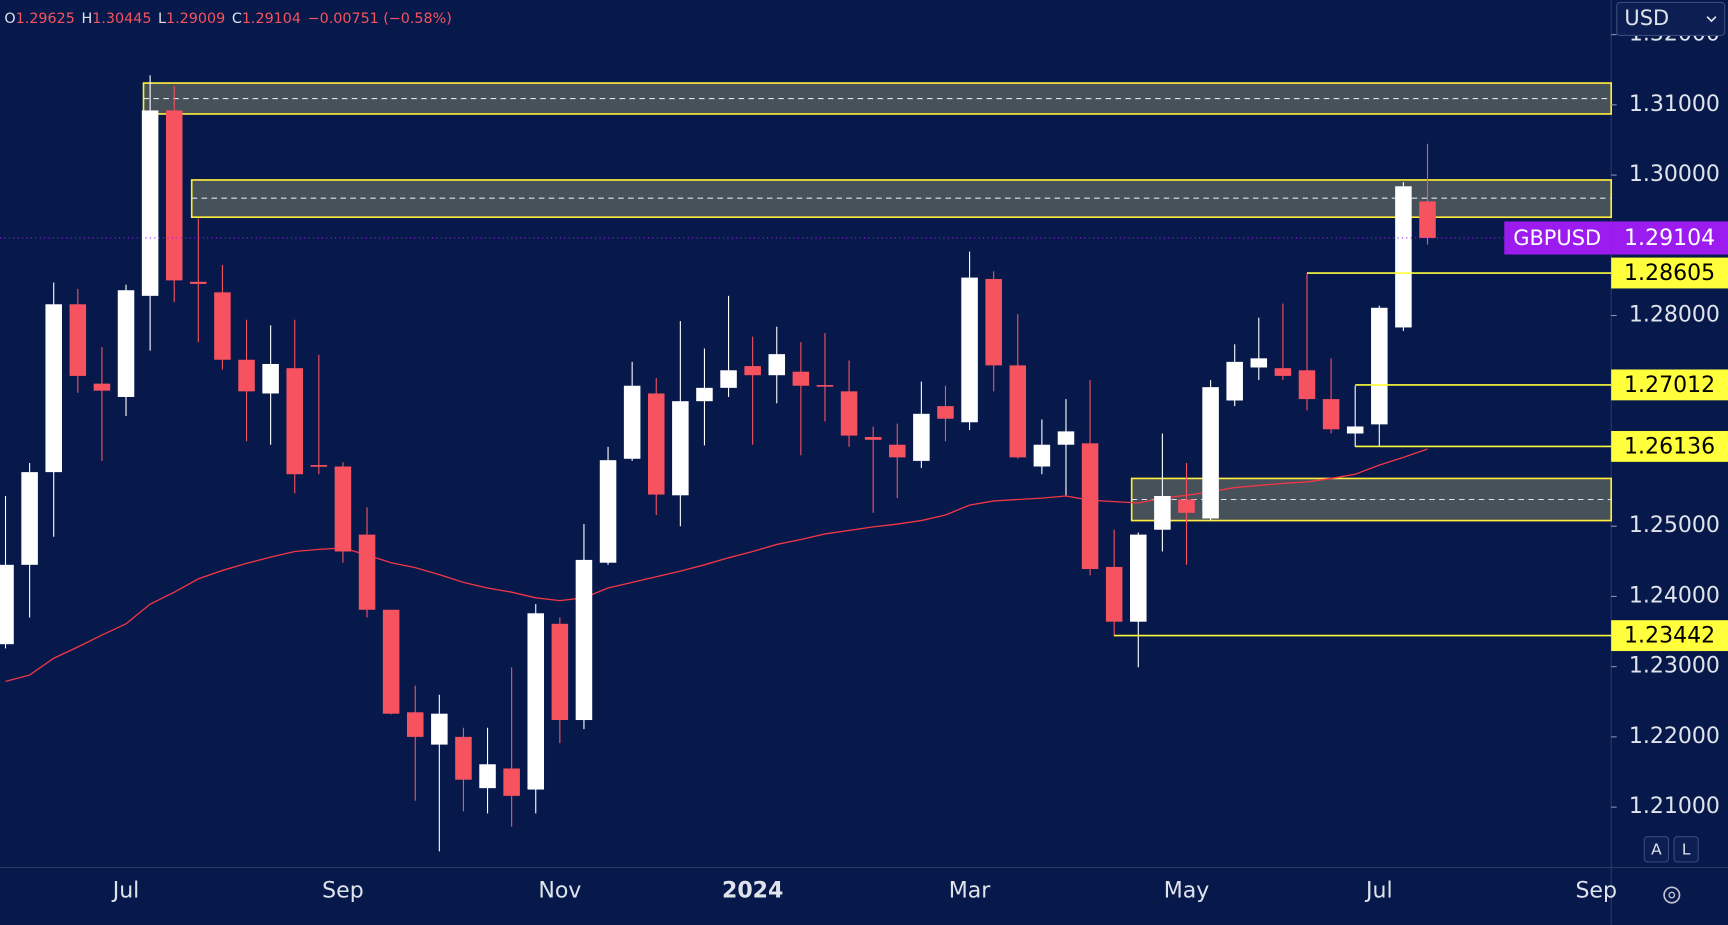 This screenshot has width=1728, height=925. I want to click on dropdown-arrow, so click(1711, 19).